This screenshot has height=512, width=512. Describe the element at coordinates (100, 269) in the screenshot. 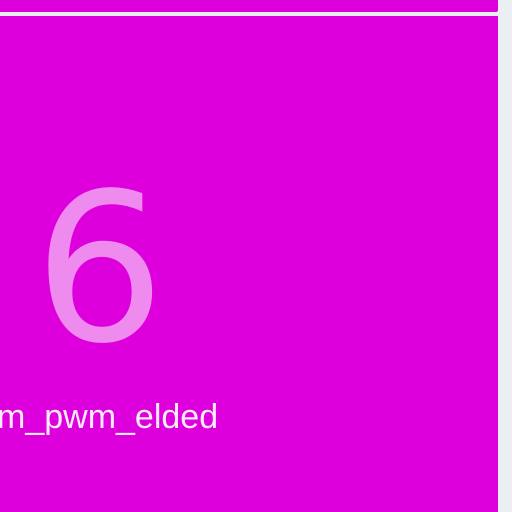

I see `tile-number: 6` at that location.